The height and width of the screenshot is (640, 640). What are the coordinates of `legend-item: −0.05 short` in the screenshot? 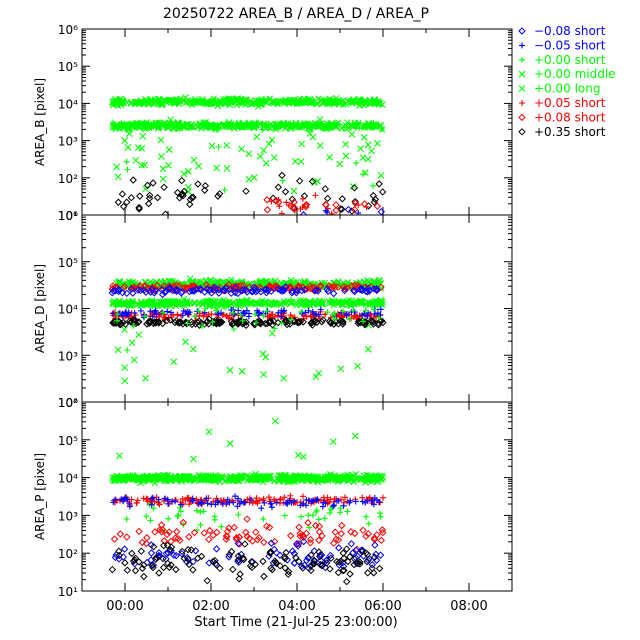 It's located at (562, 45).